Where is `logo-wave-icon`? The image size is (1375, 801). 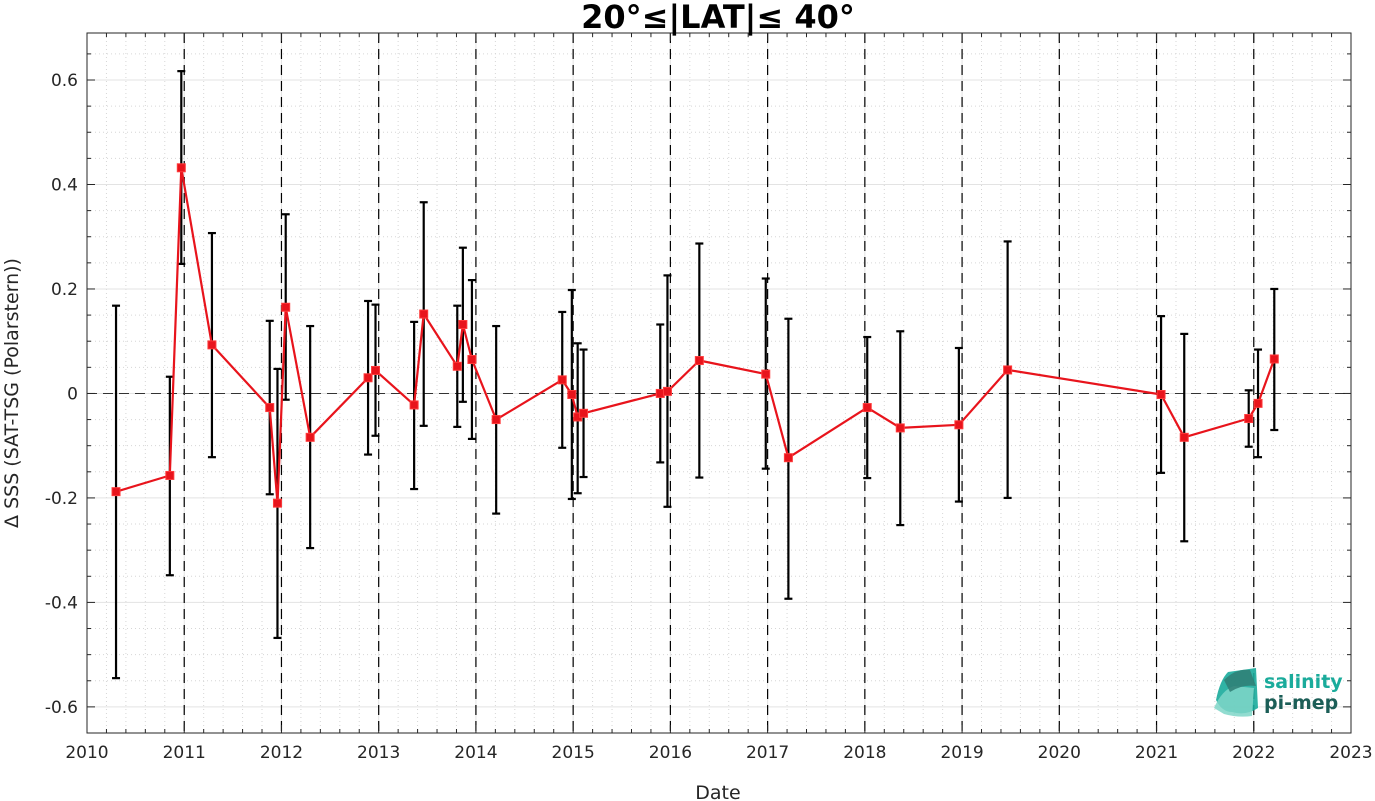 logo-wave-icon is located at coordinates (1236, 692).